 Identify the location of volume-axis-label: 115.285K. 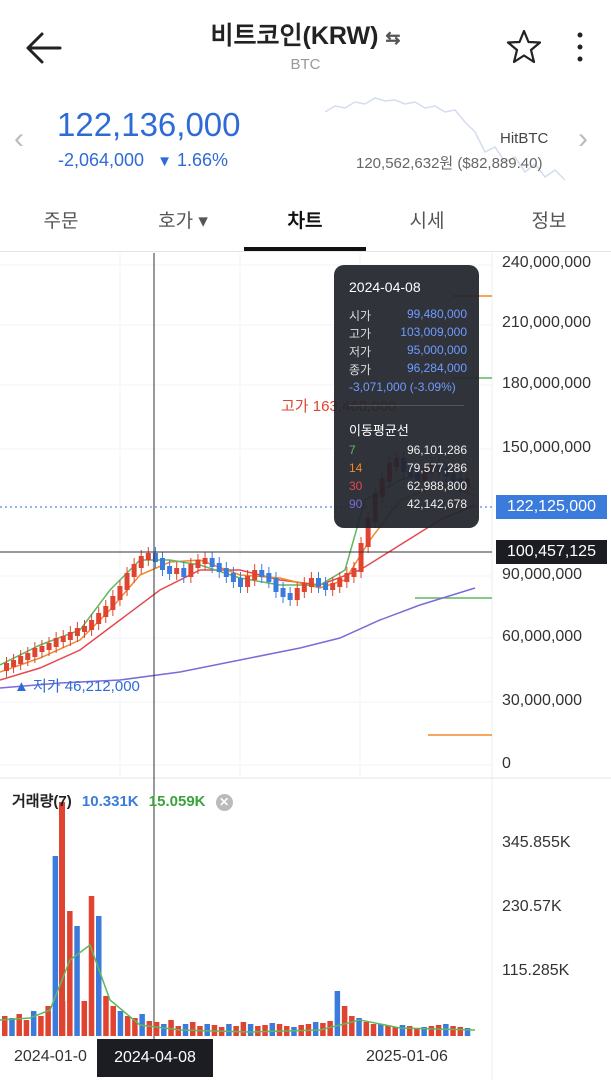
(536, 970).